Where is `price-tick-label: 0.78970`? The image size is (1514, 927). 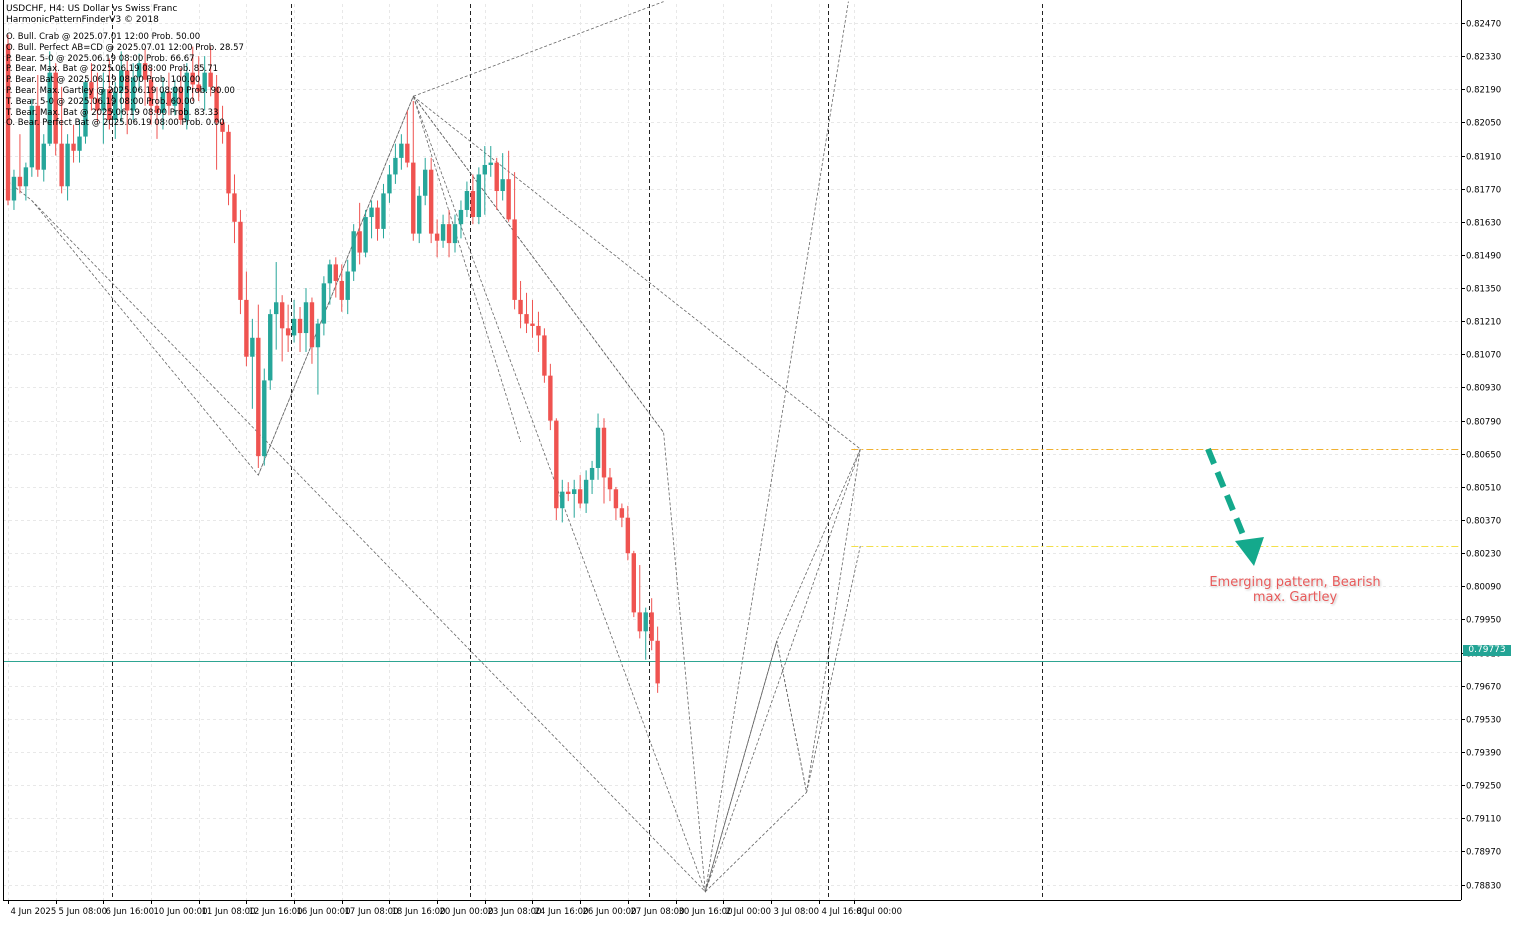
price-tick-label: 0.78970 is located at coordinates (1483, 853).